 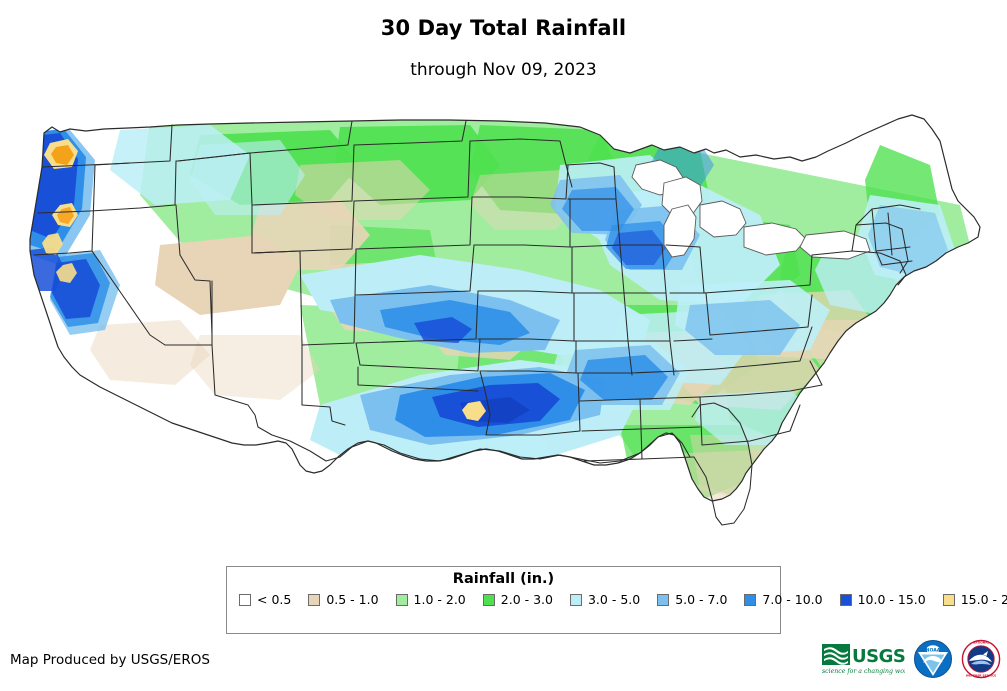 I want to click on svg-text: WEATHER SERVICE, so click(x=981, y=676).